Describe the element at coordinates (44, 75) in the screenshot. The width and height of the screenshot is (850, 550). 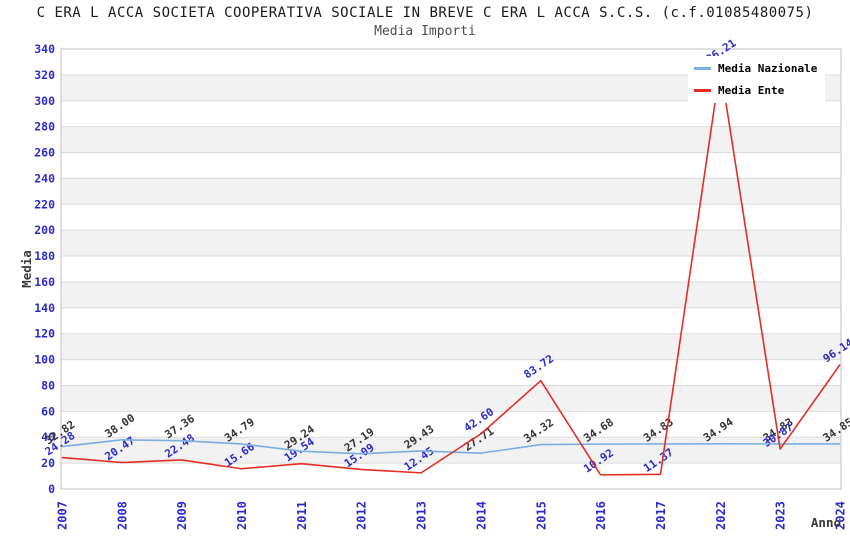
I see `y-tick-label: 320` at that location.